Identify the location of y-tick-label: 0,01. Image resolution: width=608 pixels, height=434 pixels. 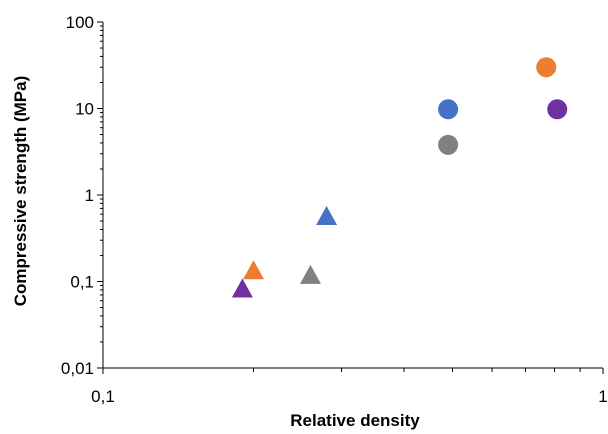
(77, 368).